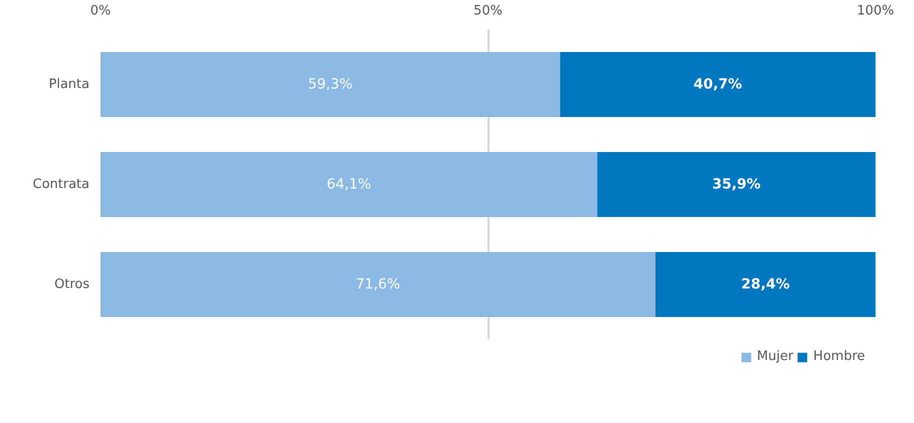 Image resolution: width=914 pixels, height=423 pixels. I want to click on data-label: 71,6%, so click(378, 284).